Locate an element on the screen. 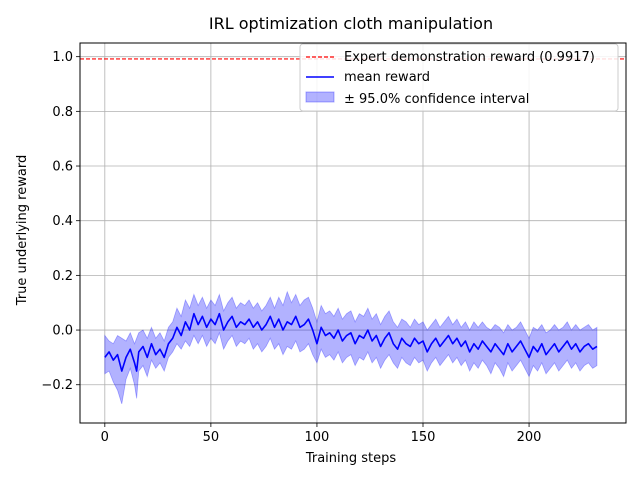  legend-box is located at coordinates (459, 77).